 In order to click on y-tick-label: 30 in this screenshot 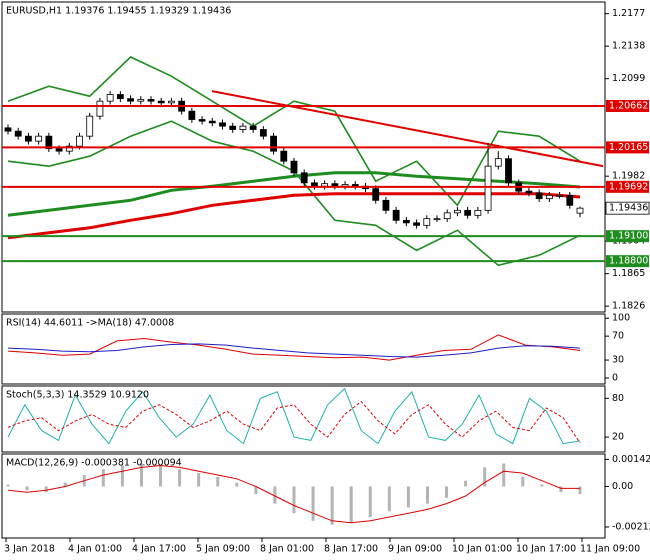, I will do `click(618, 360)`.